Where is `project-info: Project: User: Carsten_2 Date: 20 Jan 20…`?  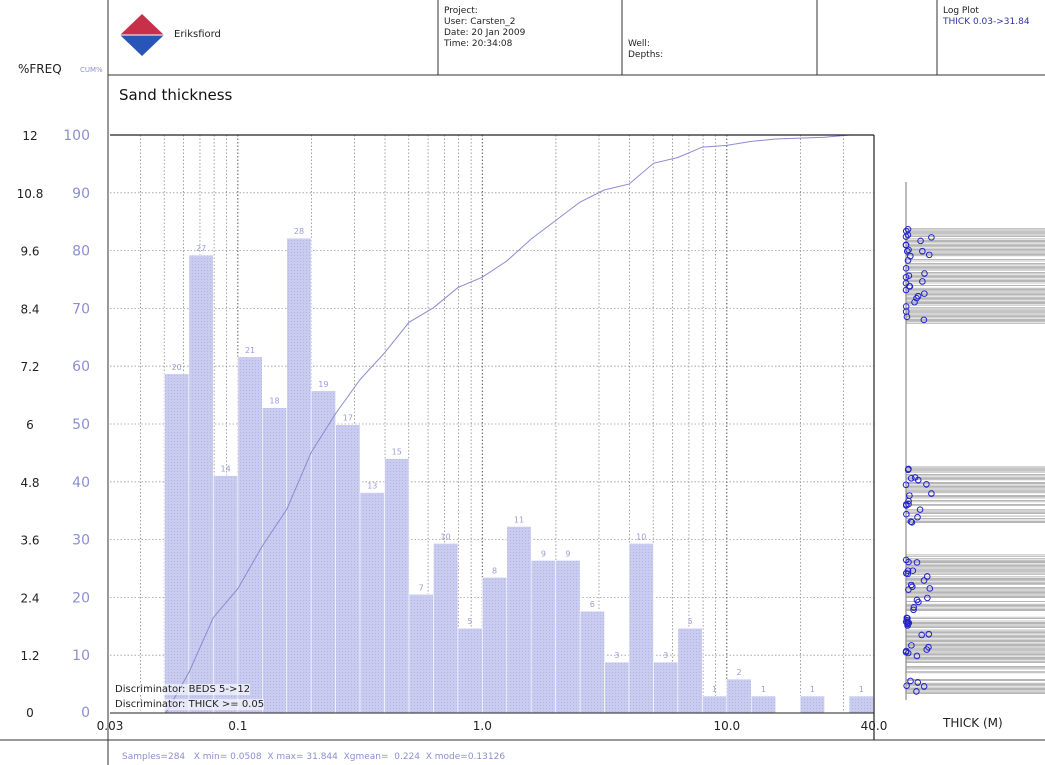 project-info: Project: User: Carsten_2 Date: 20 Jan 20… is located at coordinates (484, 28).